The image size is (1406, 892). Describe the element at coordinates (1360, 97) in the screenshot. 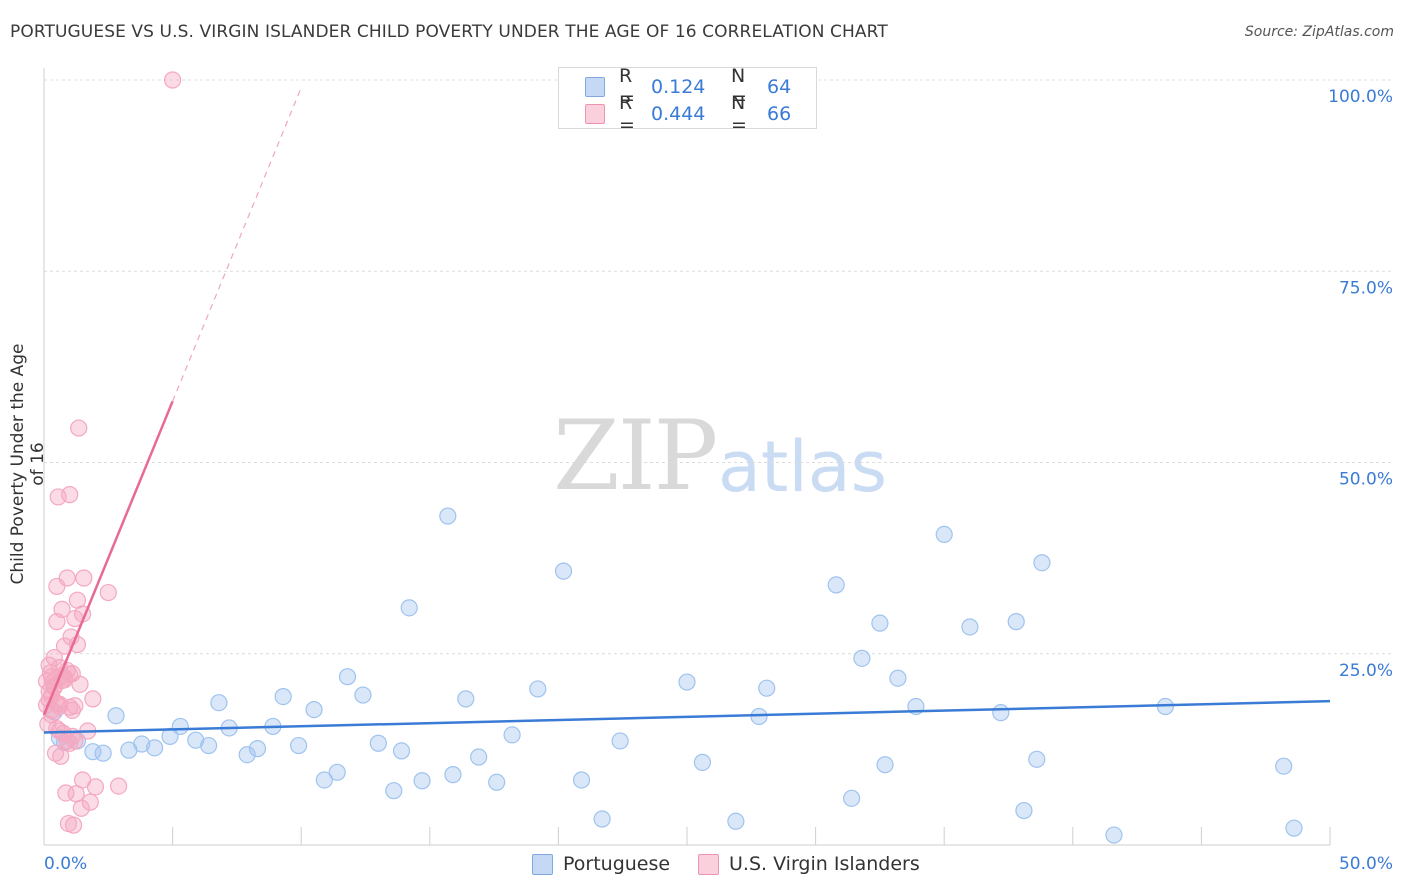

I see `y-tick-label: 100.0%` at that location.